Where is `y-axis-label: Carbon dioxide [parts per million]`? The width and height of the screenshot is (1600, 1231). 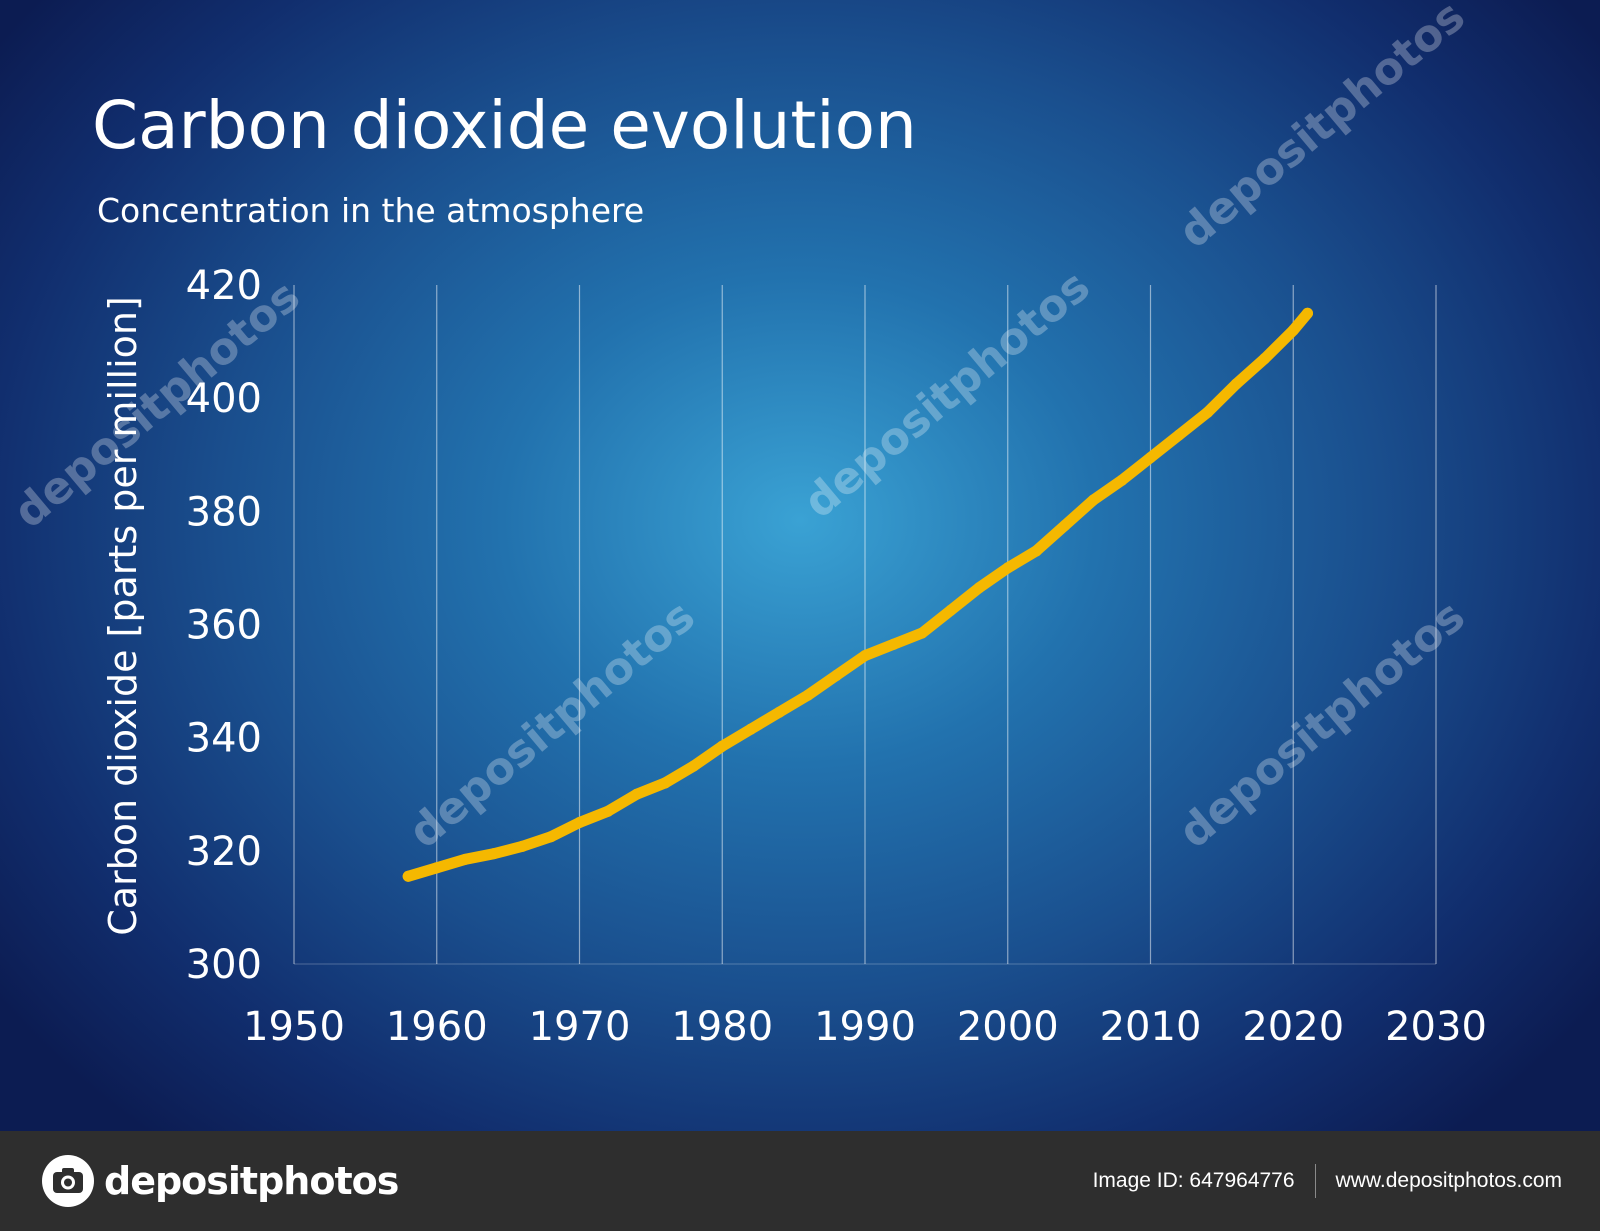
y-axis-label: Carbon dioxide [parts per million] is located at coordinates (123, 616).